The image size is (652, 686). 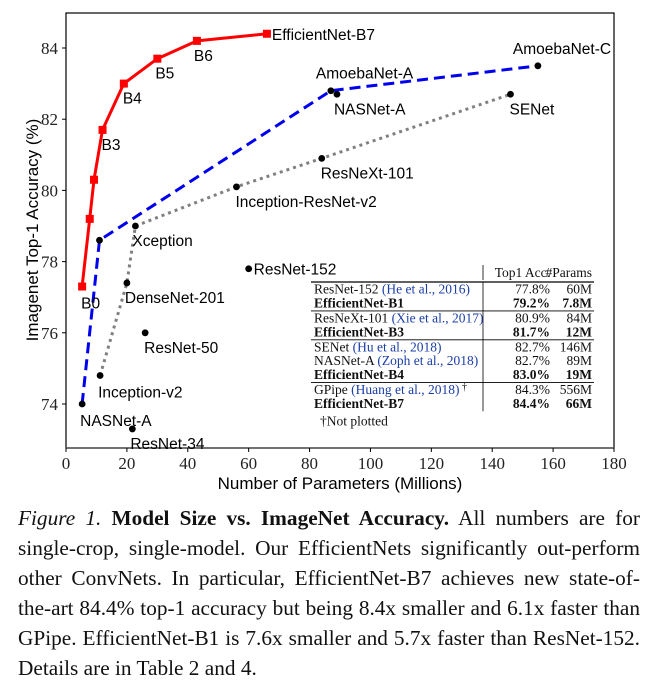 I want to click on table-acc-cell: 81.7%, so click(x=531, y=331).